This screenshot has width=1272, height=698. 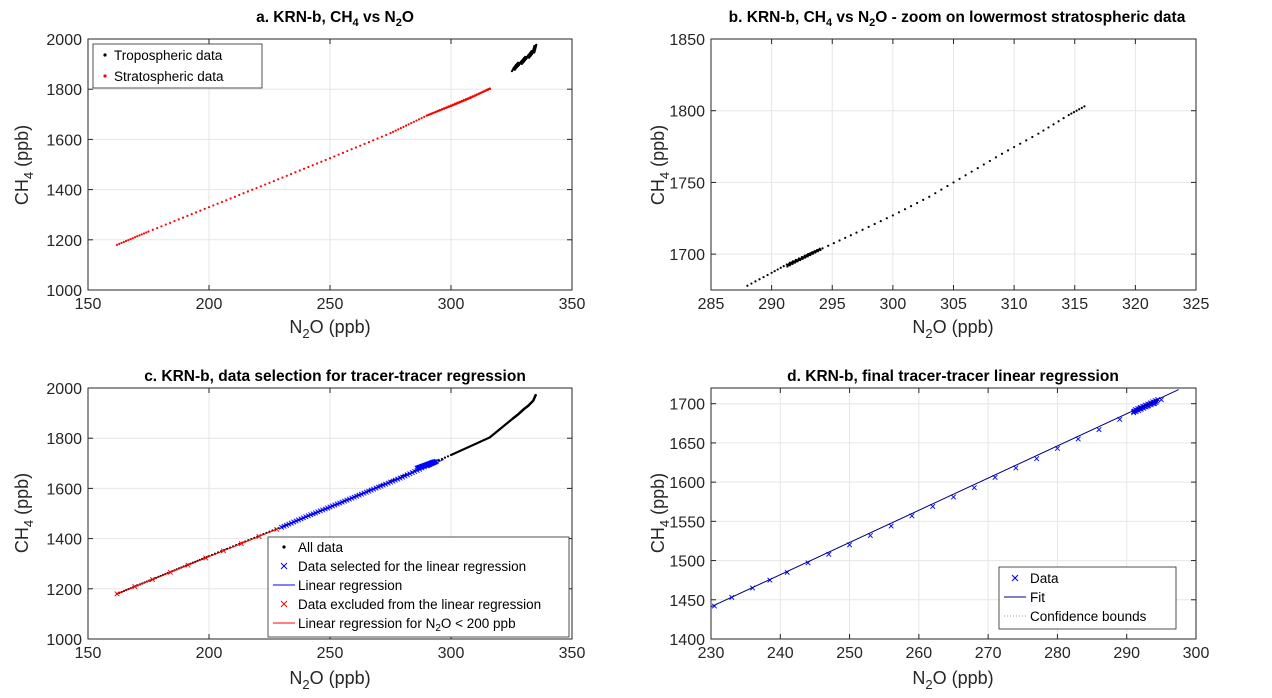 I want to click on regression-line, so click(x=362, y=493).